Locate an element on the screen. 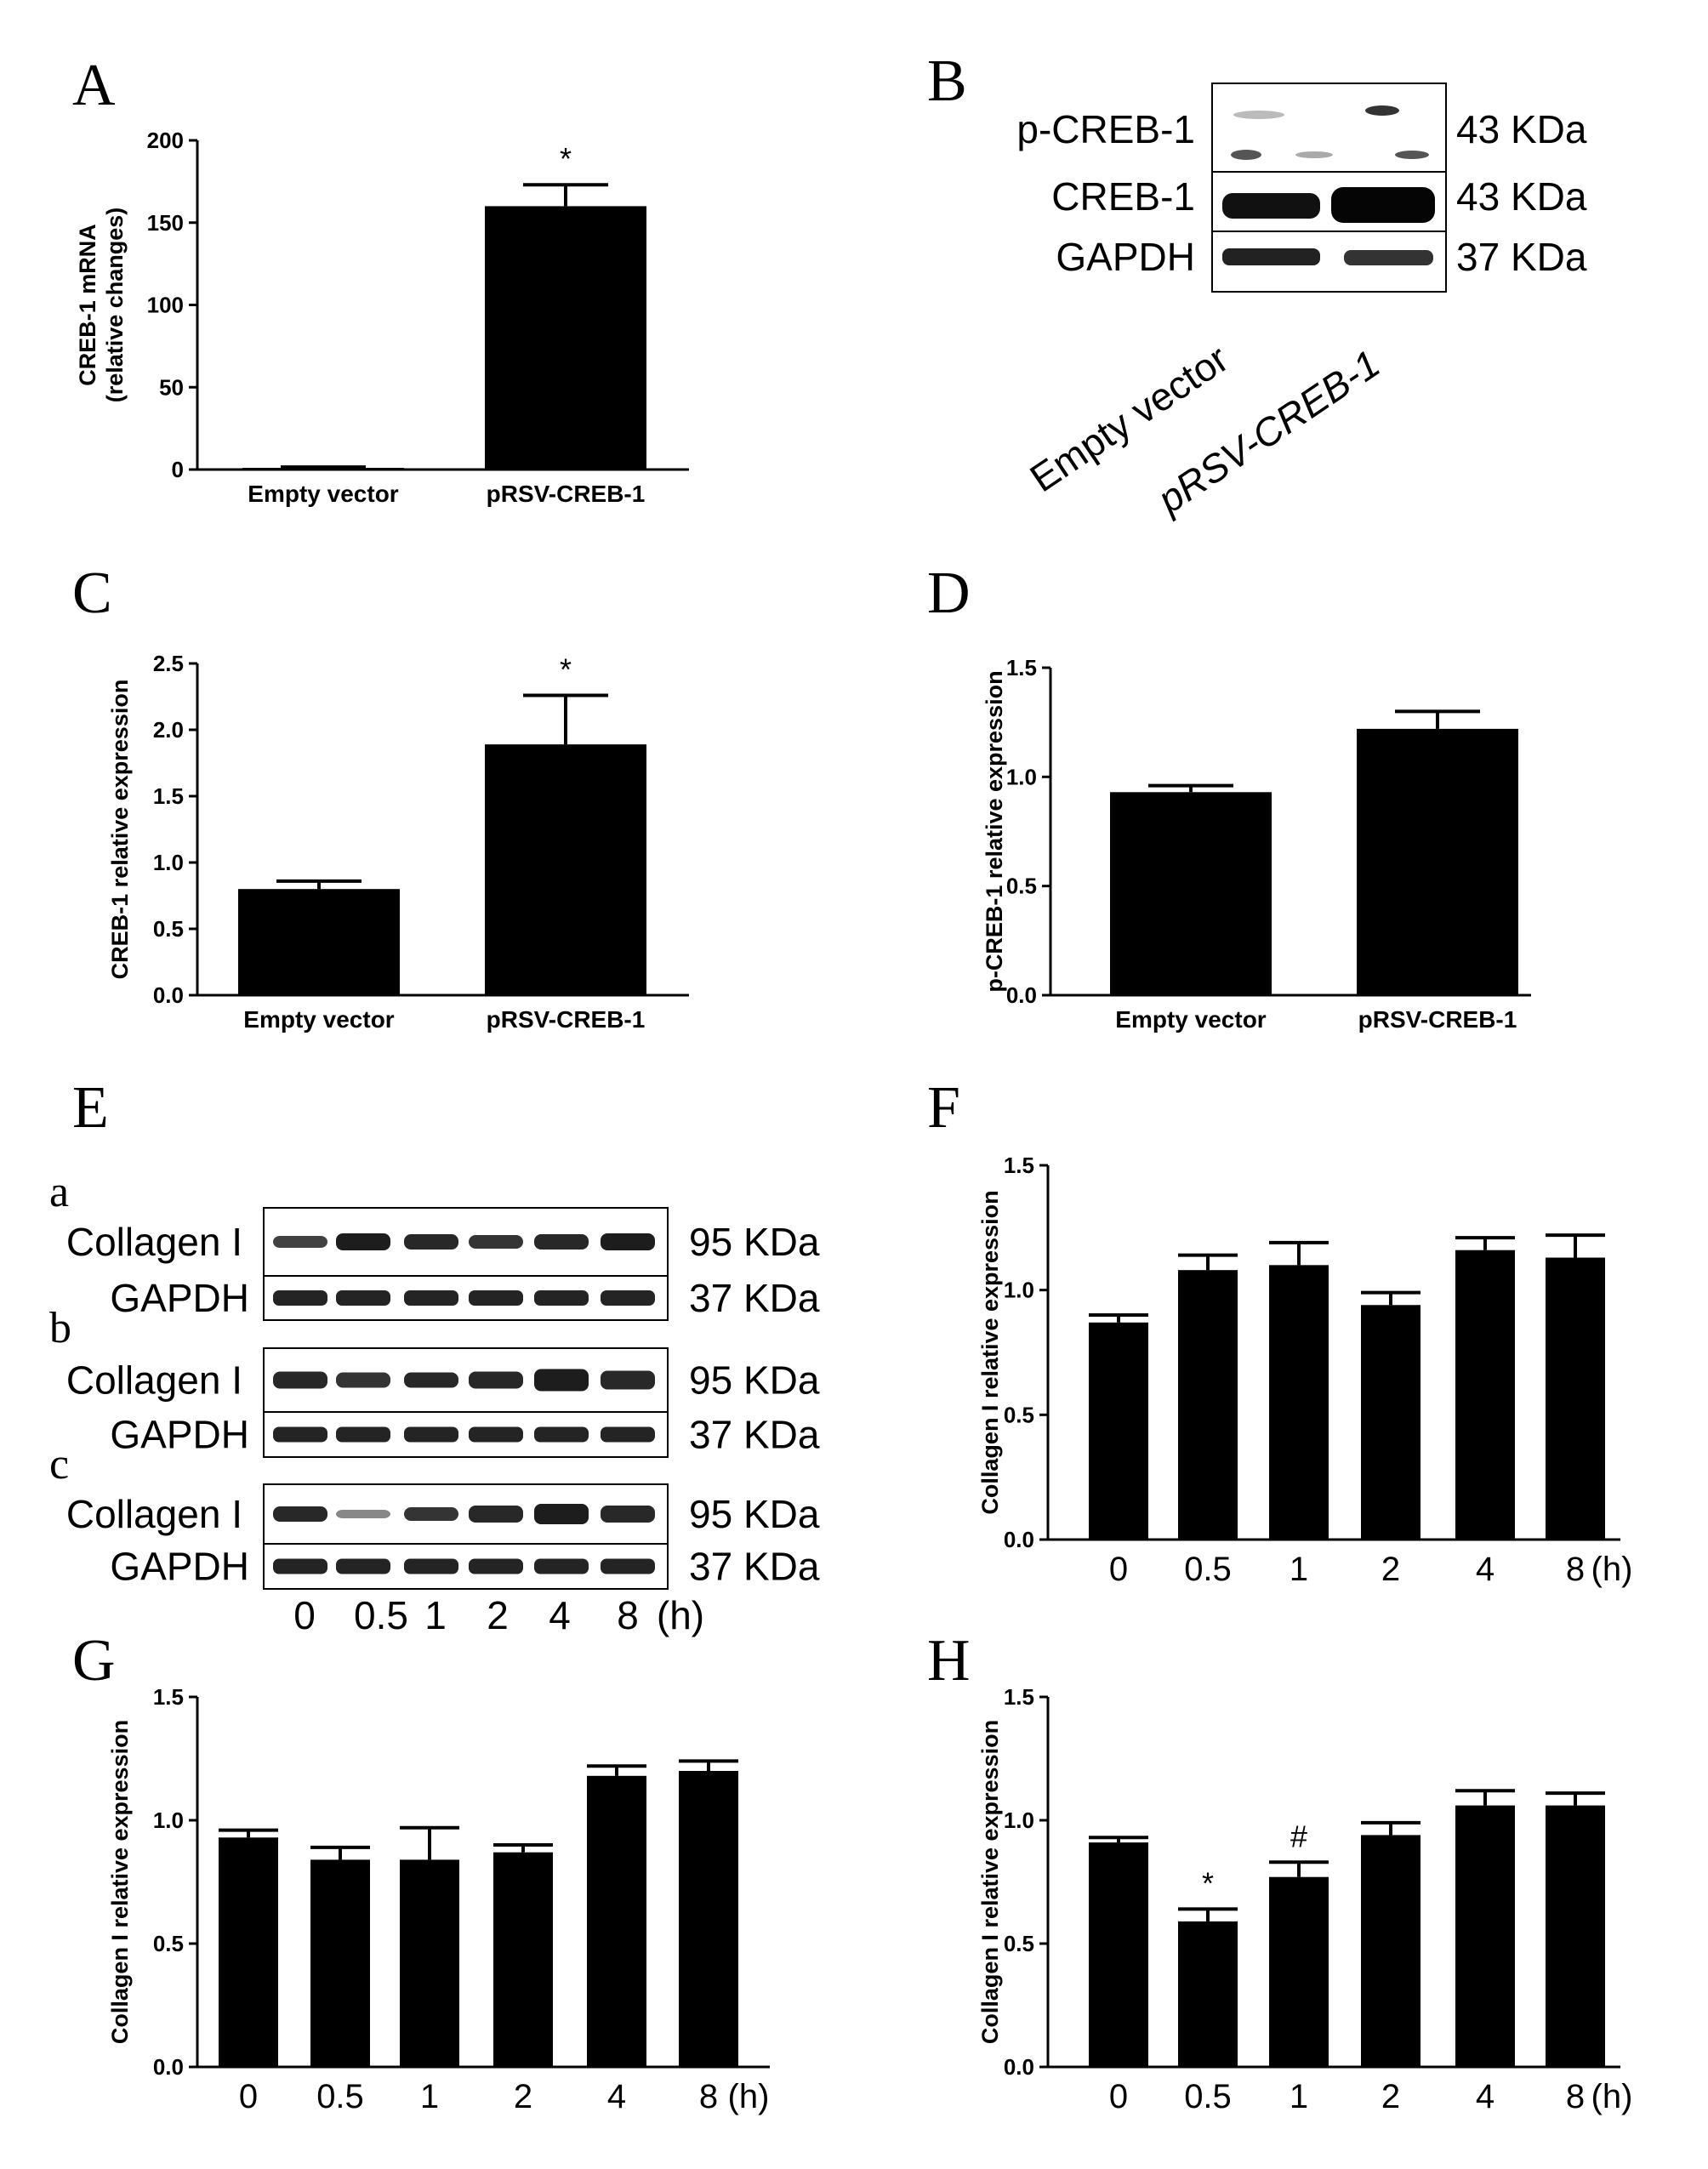 The image size is (1708, 2169). panel-label-c: C is located at coordinates (92, 593).